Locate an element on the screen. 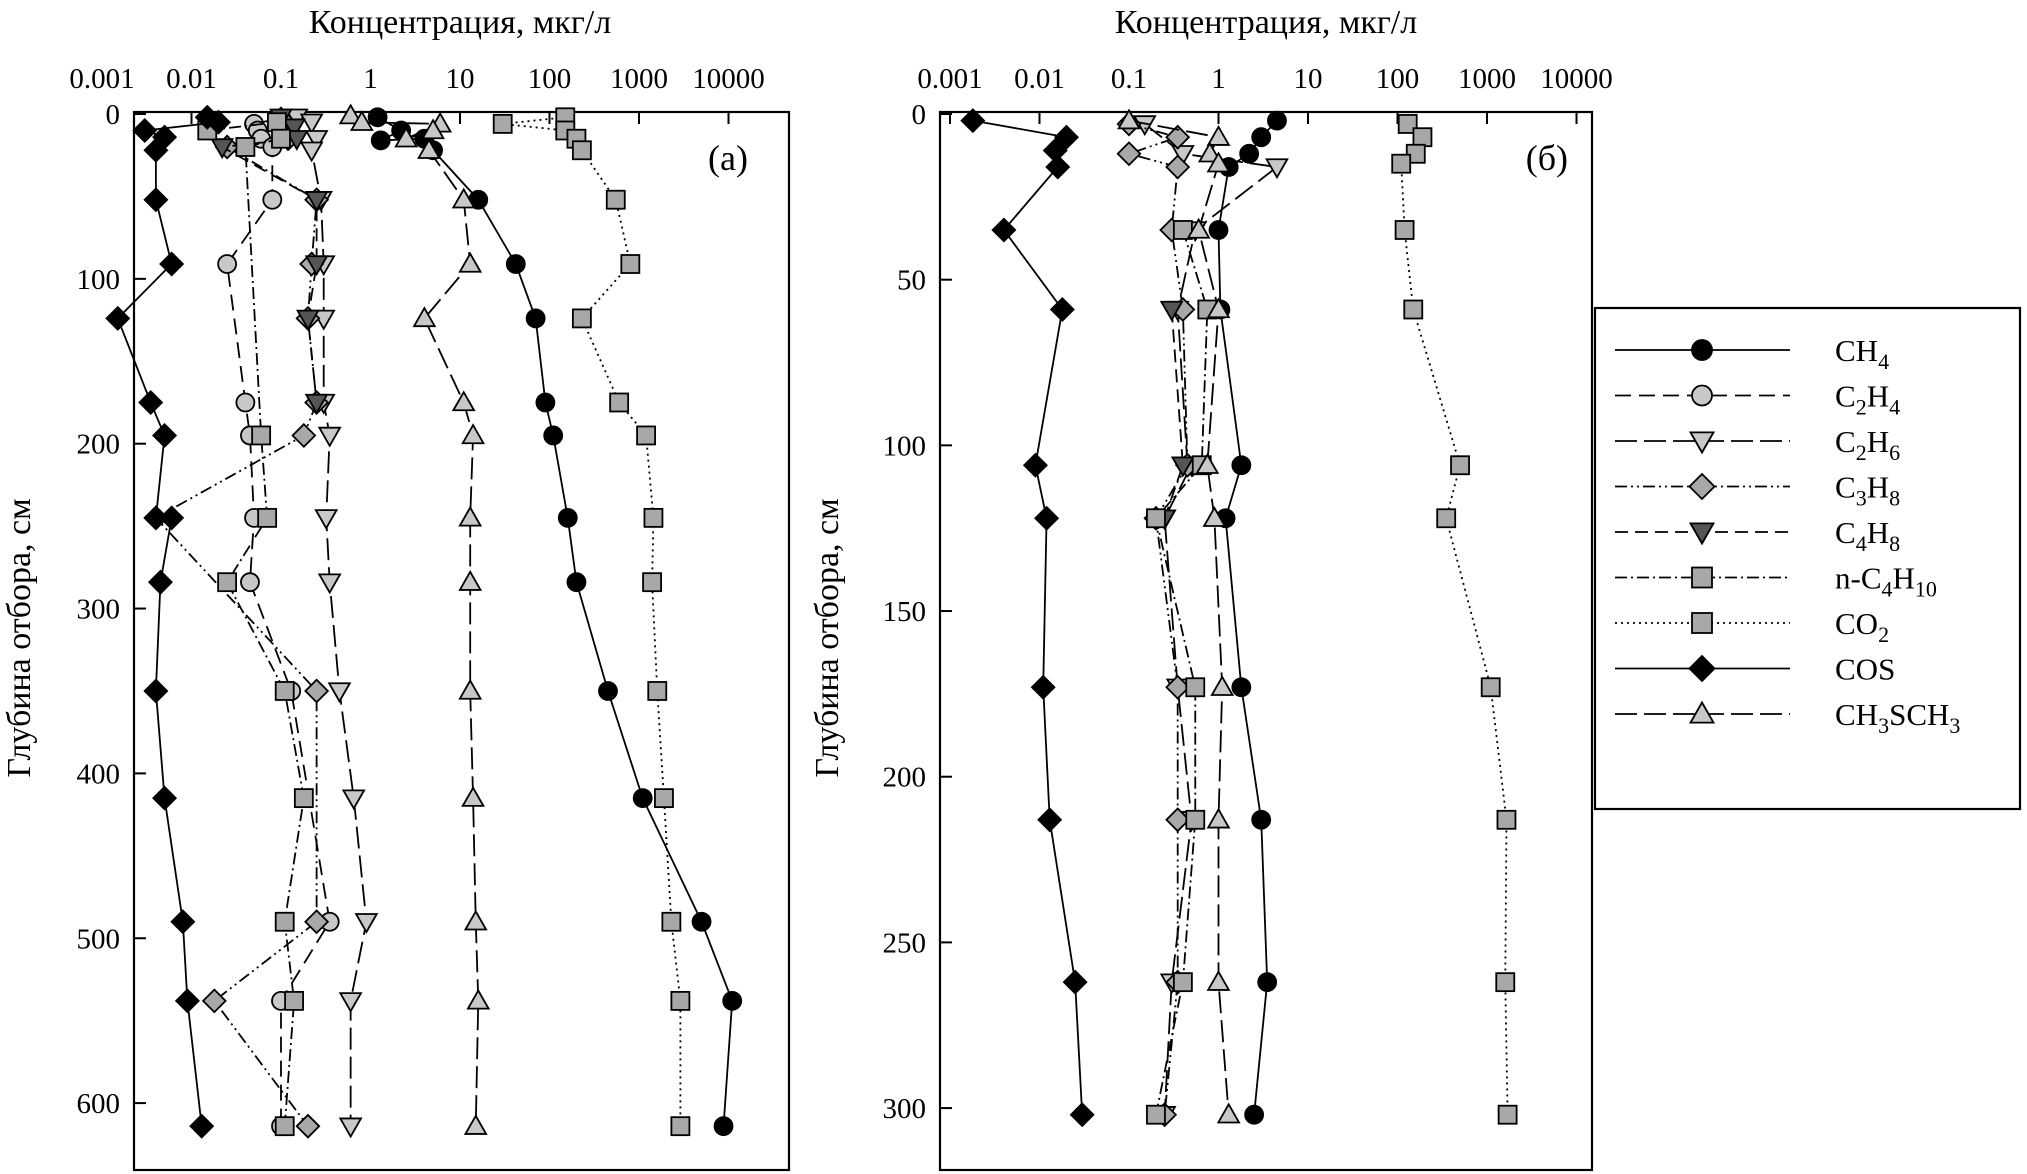 This screenshot has height=1174, width=2027. data-point-C2H4 is located at coordinates (272, 199).